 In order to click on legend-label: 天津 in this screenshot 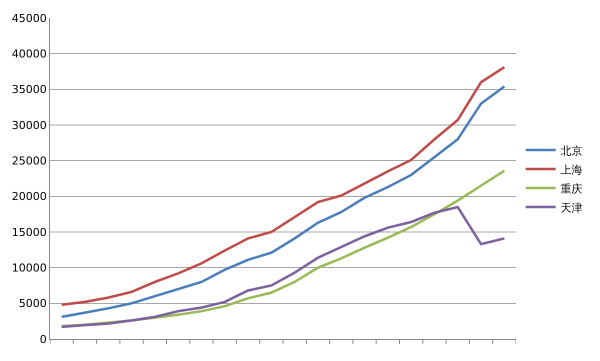, I will do `click(571, 207)`.